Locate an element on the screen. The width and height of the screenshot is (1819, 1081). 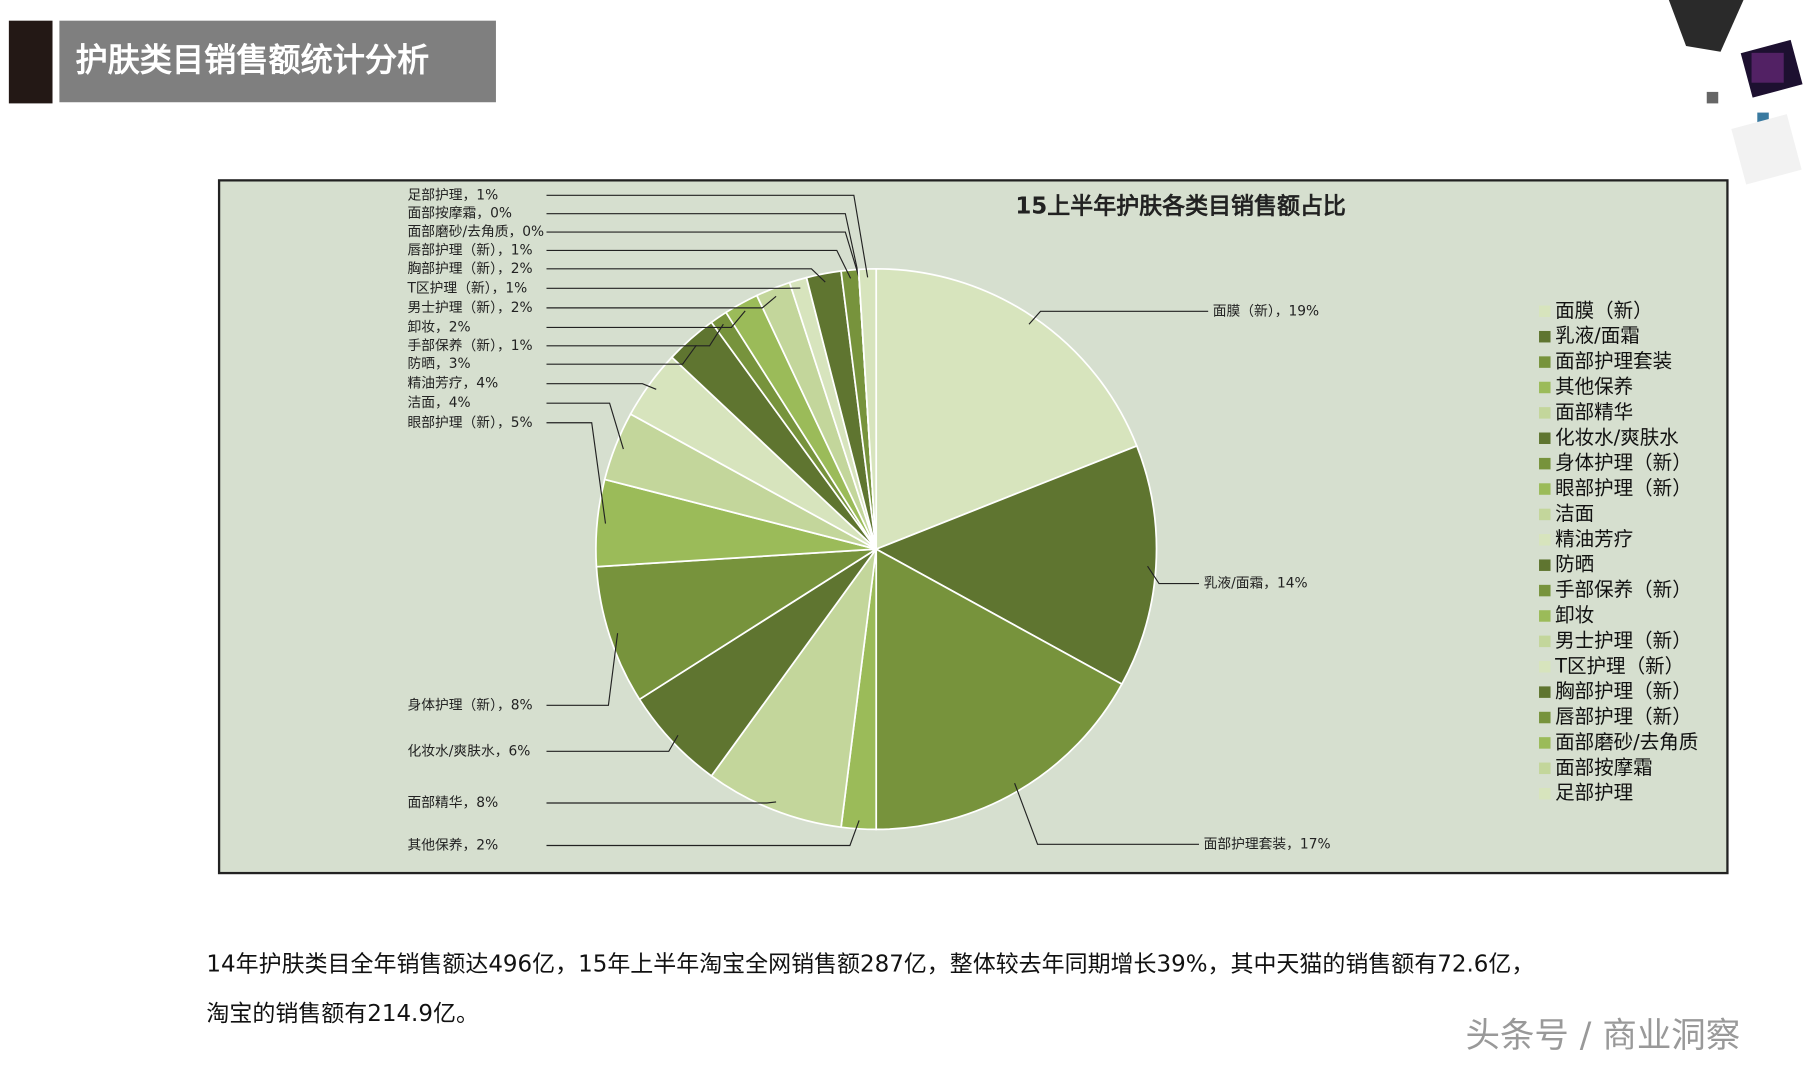
legend-label: 防晒 is located at coordinates (1574, 564).